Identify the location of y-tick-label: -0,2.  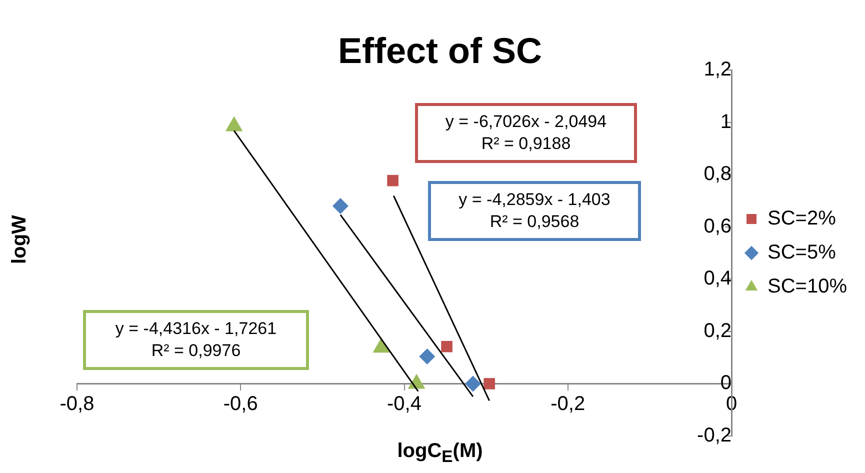
(714, 435).